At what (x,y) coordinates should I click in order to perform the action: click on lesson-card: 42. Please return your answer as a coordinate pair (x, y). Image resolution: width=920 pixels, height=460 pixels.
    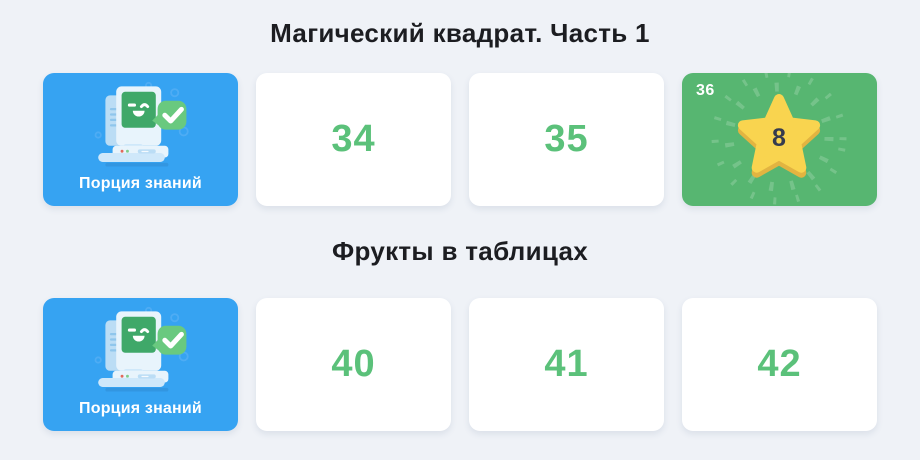
    Looking at the image, I should click on (779, 364).